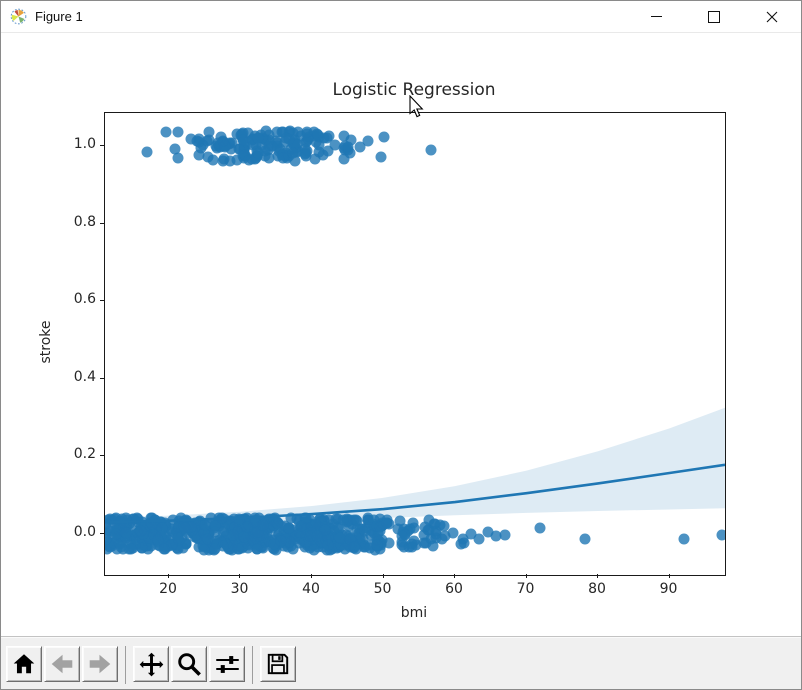 The width and height of the screenshot is (802, 690). I want to click on x-tick-label: 50, so click(382, 589).